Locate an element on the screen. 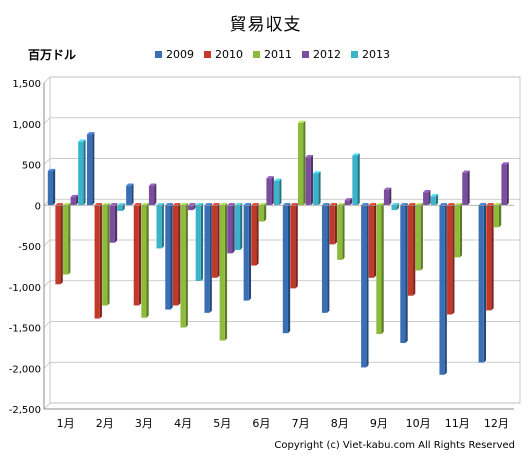 Image resolution: width=531 pixels, height=459 pixels. legend: 2009 2010 2011 2012 2013 is located at coordinates (272, 54).